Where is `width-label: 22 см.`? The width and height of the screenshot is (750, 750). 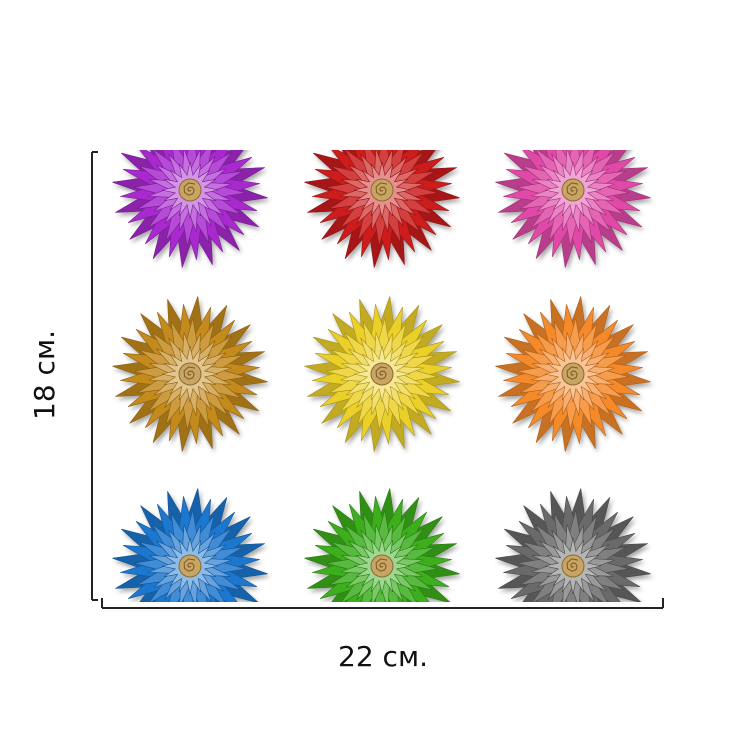 width-label: 22 см. is located at coordinates (383, 656).